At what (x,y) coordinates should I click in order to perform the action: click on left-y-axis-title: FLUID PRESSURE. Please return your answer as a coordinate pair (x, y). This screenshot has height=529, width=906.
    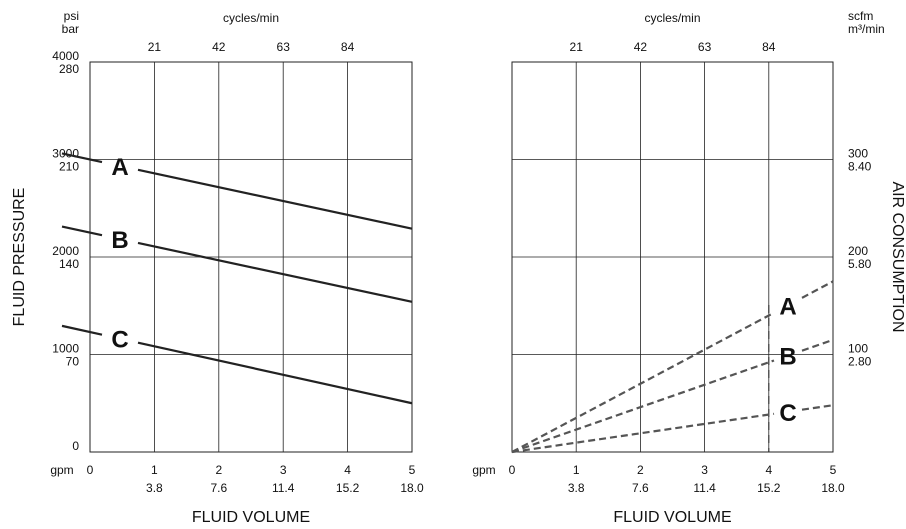
    Looking at the image, I should click on (19, 257).